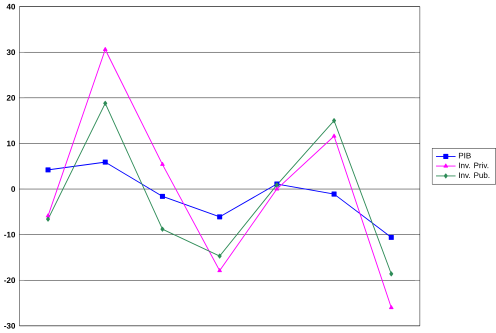 This screenshot has height=333, width=496. I want to click on legend-label: Inv. Priv., so click(473, 165).